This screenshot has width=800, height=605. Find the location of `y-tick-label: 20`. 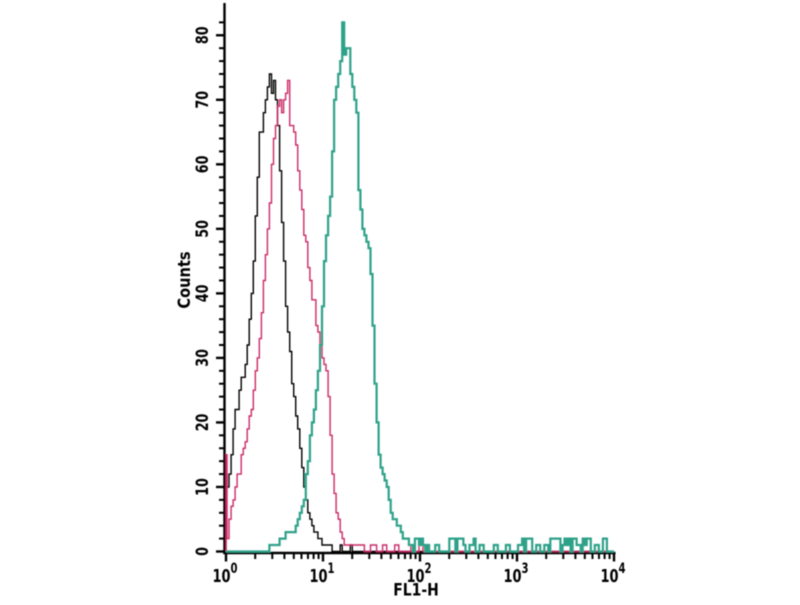

y-tick-label: 20 is located at coordinates (202, 423).